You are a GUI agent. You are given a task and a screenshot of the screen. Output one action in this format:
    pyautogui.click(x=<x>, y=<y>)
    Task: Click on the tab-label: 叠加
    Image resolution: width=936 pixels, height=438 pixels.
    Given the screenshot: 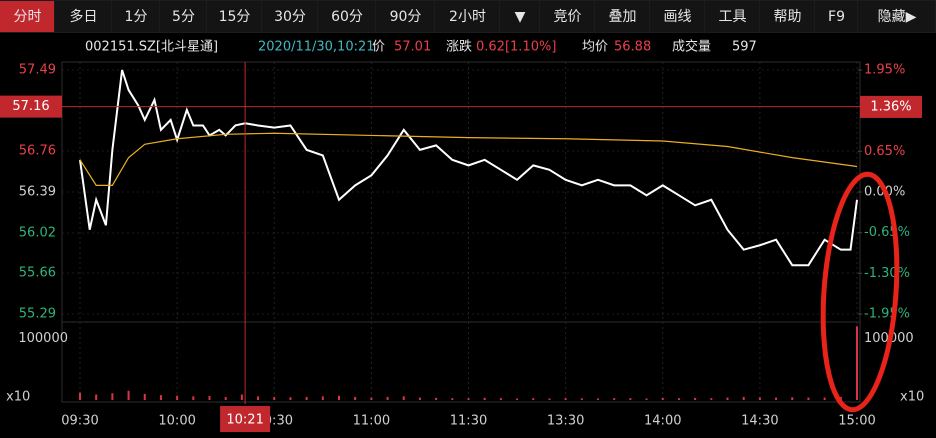 What is the action you would take?
    pyautogui.click(x=623, y=17)
    